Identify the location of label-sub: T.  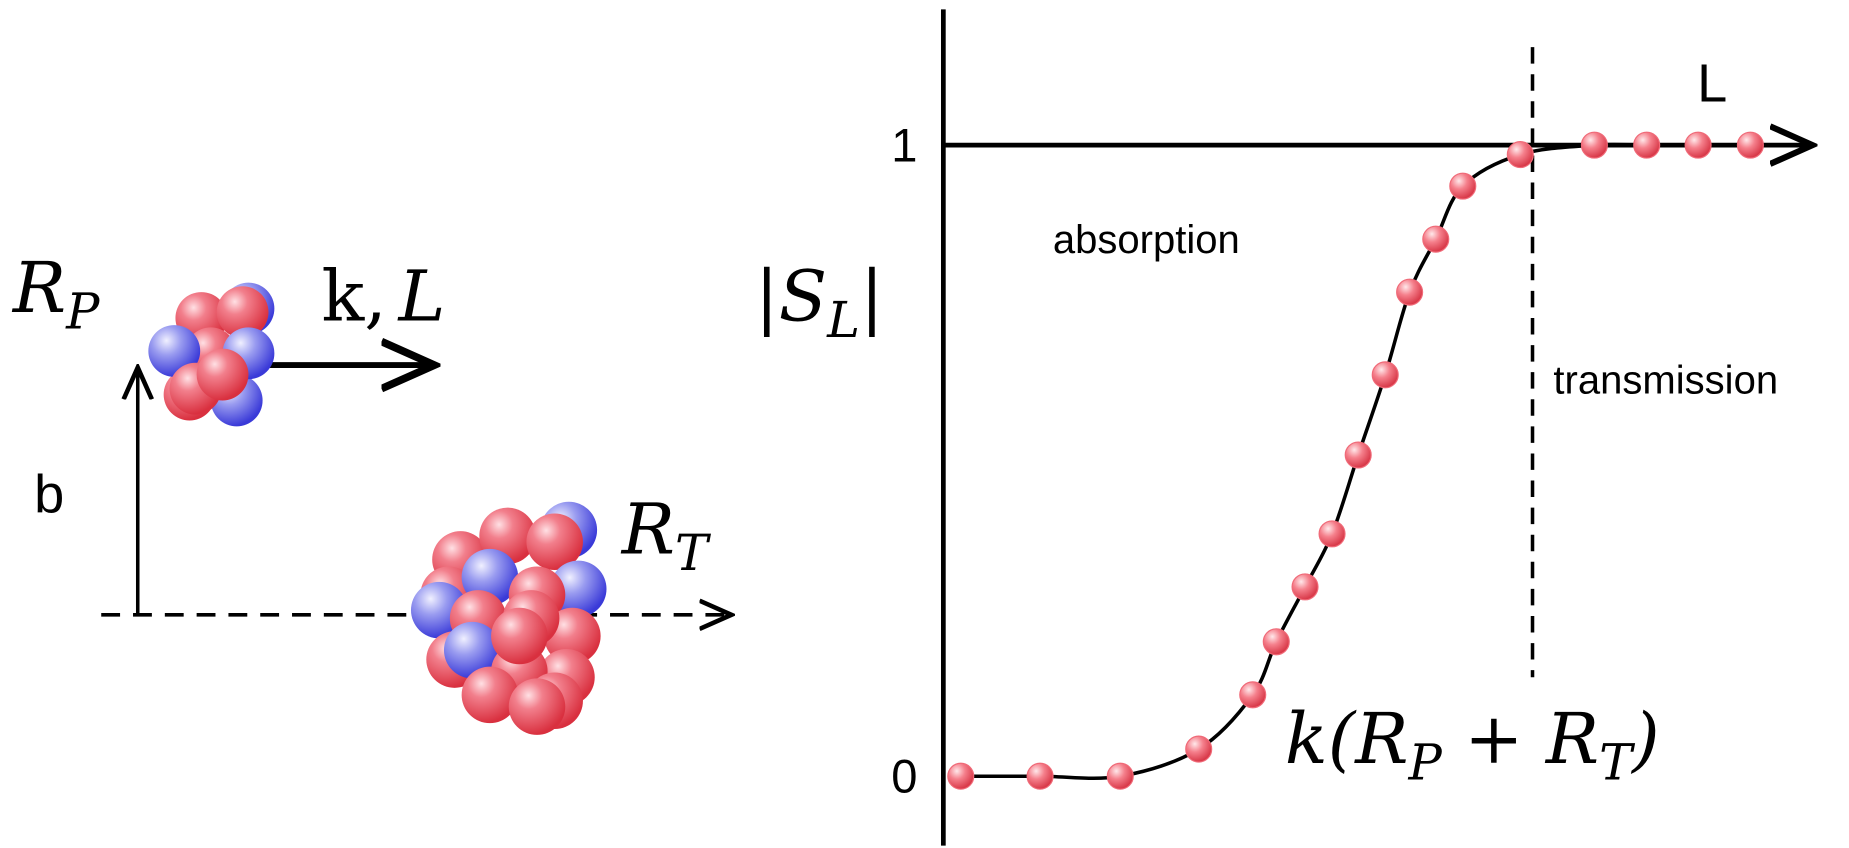
(693, 553).